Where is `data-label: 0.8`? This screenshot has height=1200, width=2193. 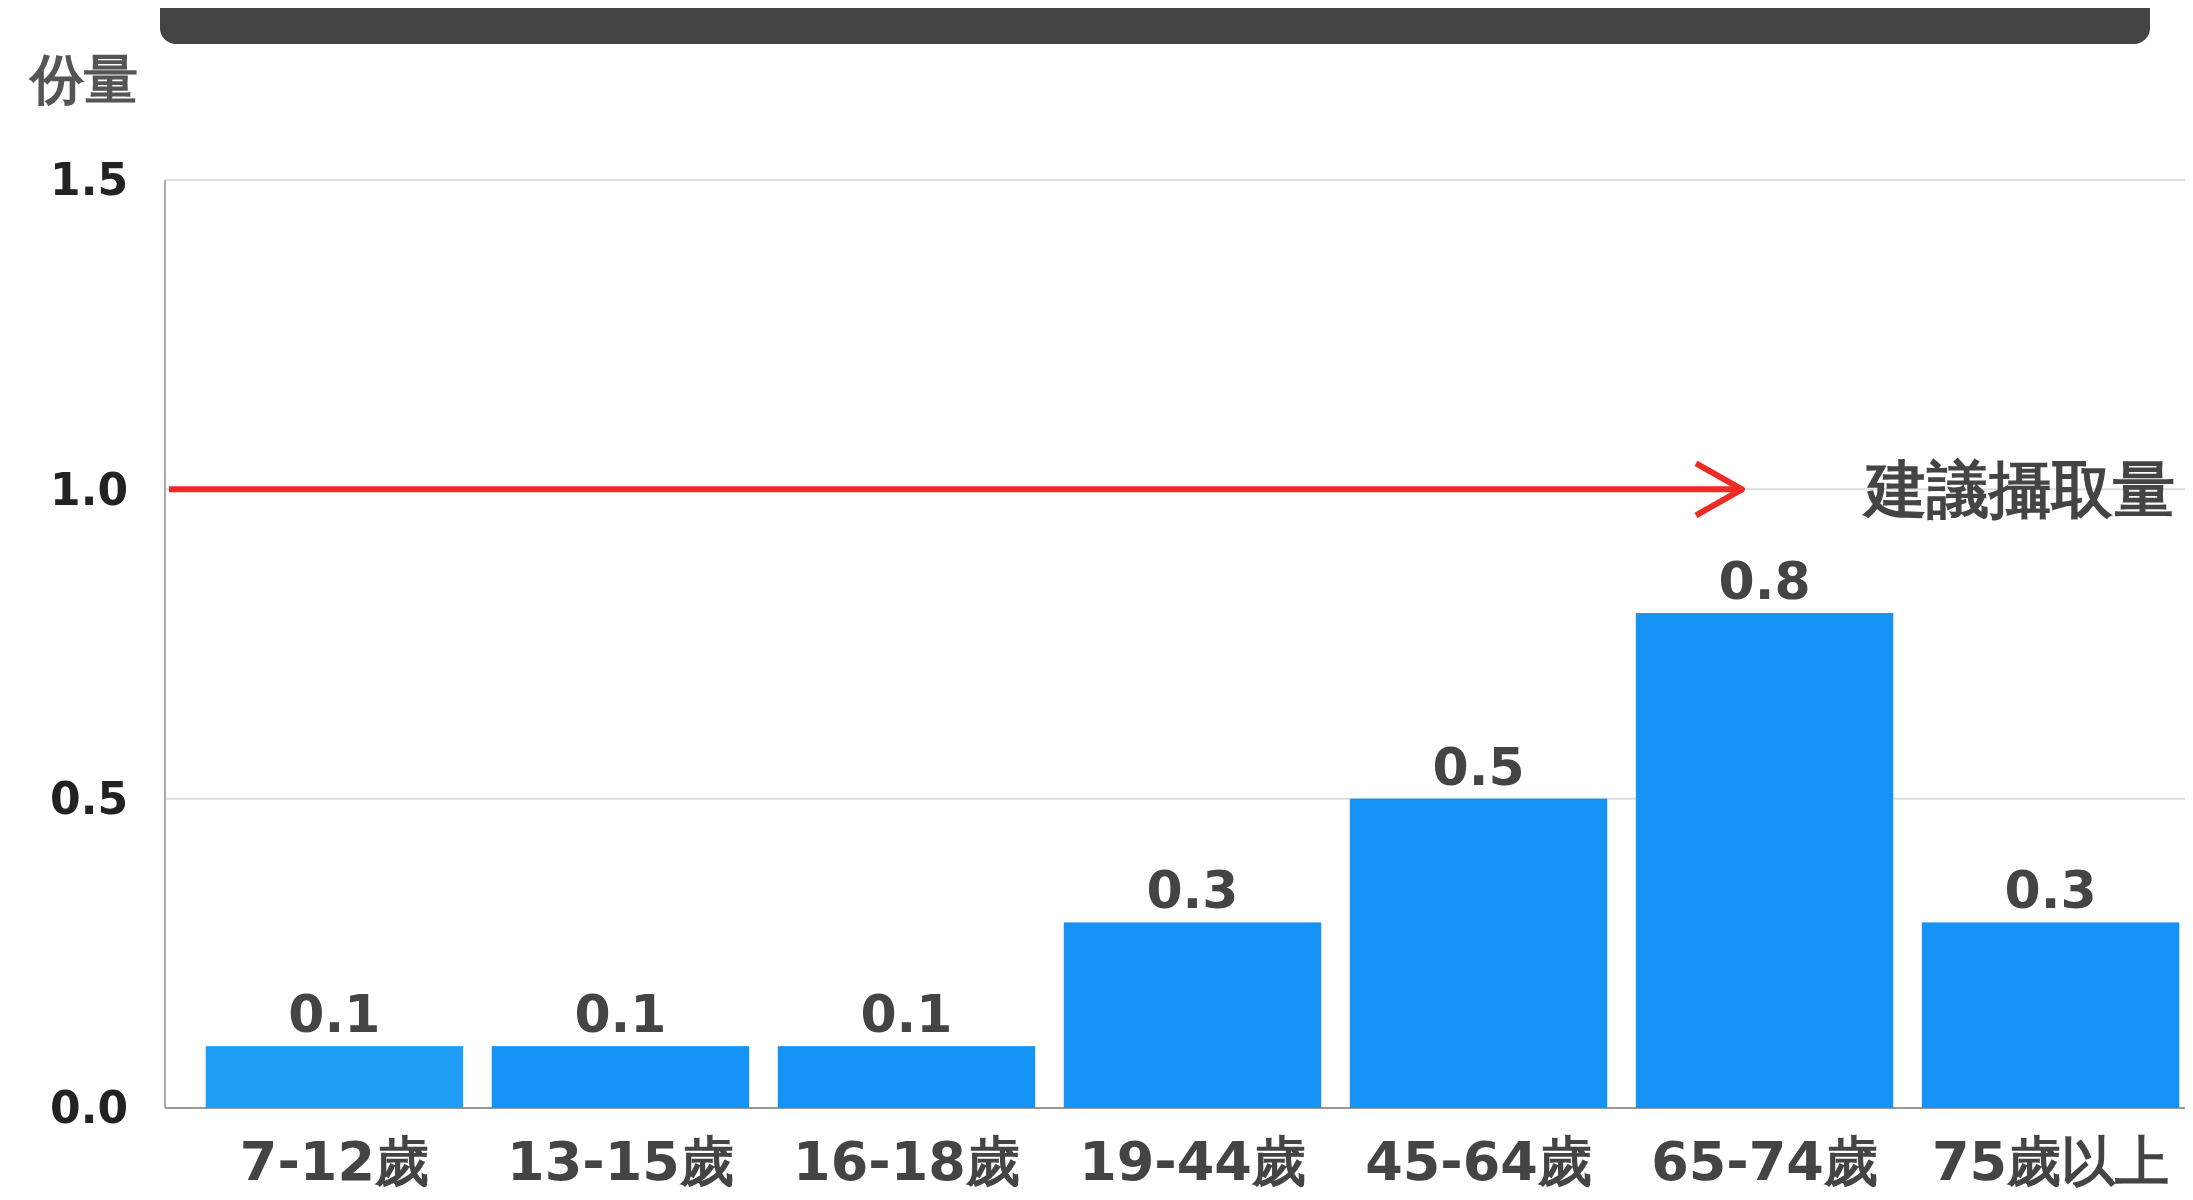
data-label: 0.8 is located at coordinates (1764, 581).